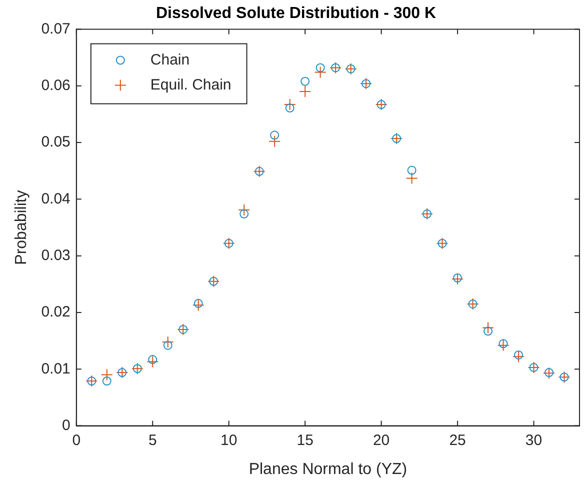 This screenshot has width=586, height=487. Describe the element at coordinates (152, 440) in the screenshot. I see `x-tick-label: 5` at that location.